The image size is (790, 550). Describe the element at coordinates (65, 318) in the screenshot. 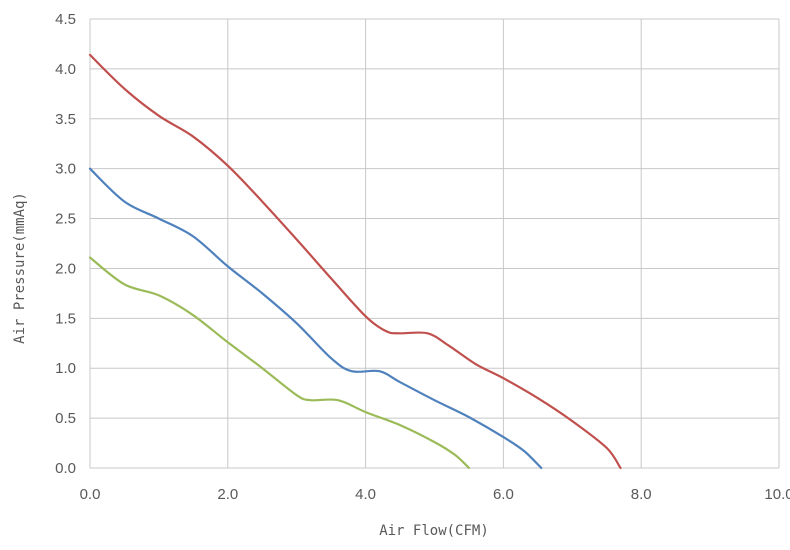

I see `y-tick-label: 1.5` at that location.